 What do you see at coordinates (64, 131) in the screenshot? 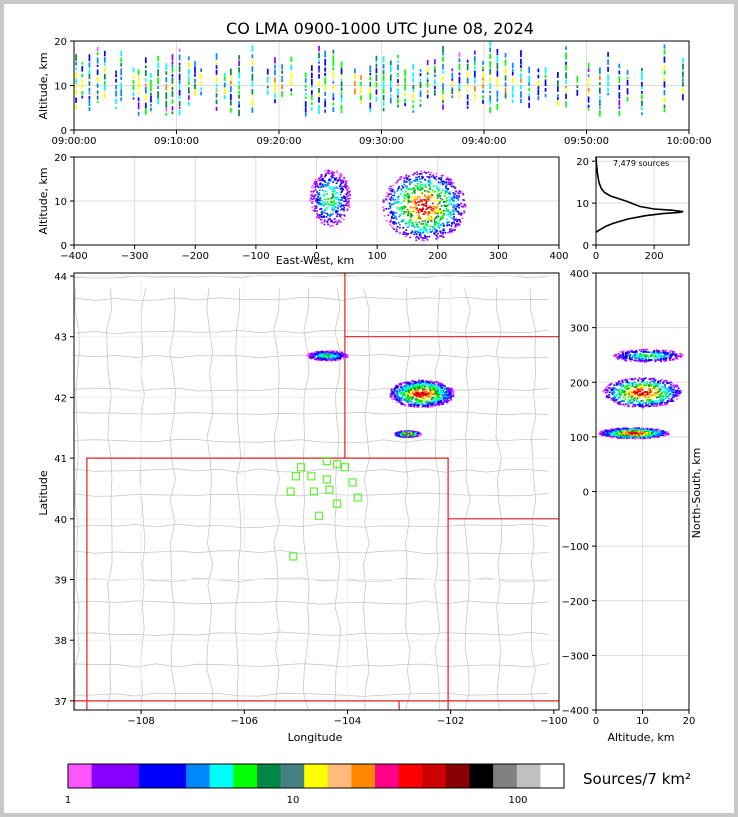
I see `time-height-ytick-label: 0` at bounding box center [64, 131].